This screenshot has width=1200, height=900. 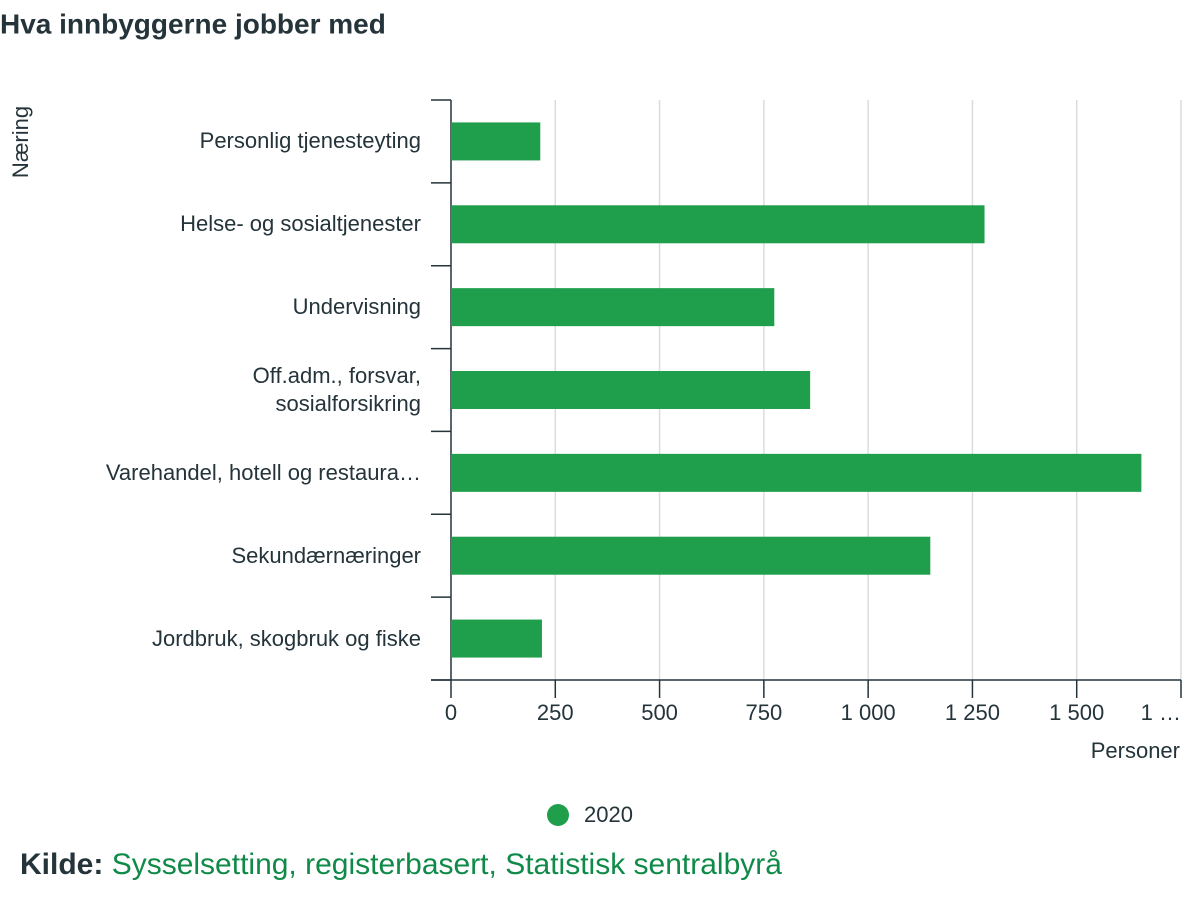 What do you see at coordinates (20, 142) in the screenshot?
I see `y-axis-title: Næring` at bounding box center [20, 142].